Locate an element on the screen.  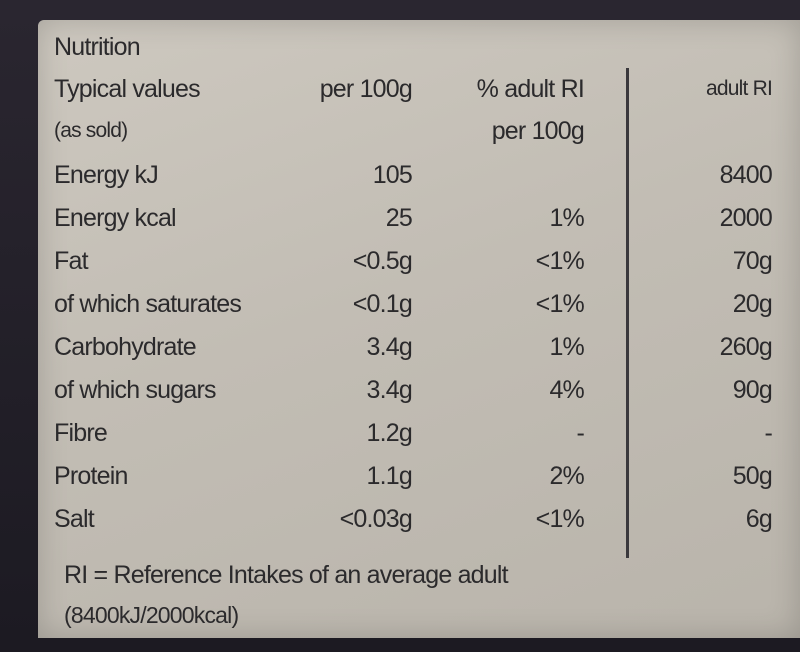
row-ri: 2000 is located at coordinates (746, 218).